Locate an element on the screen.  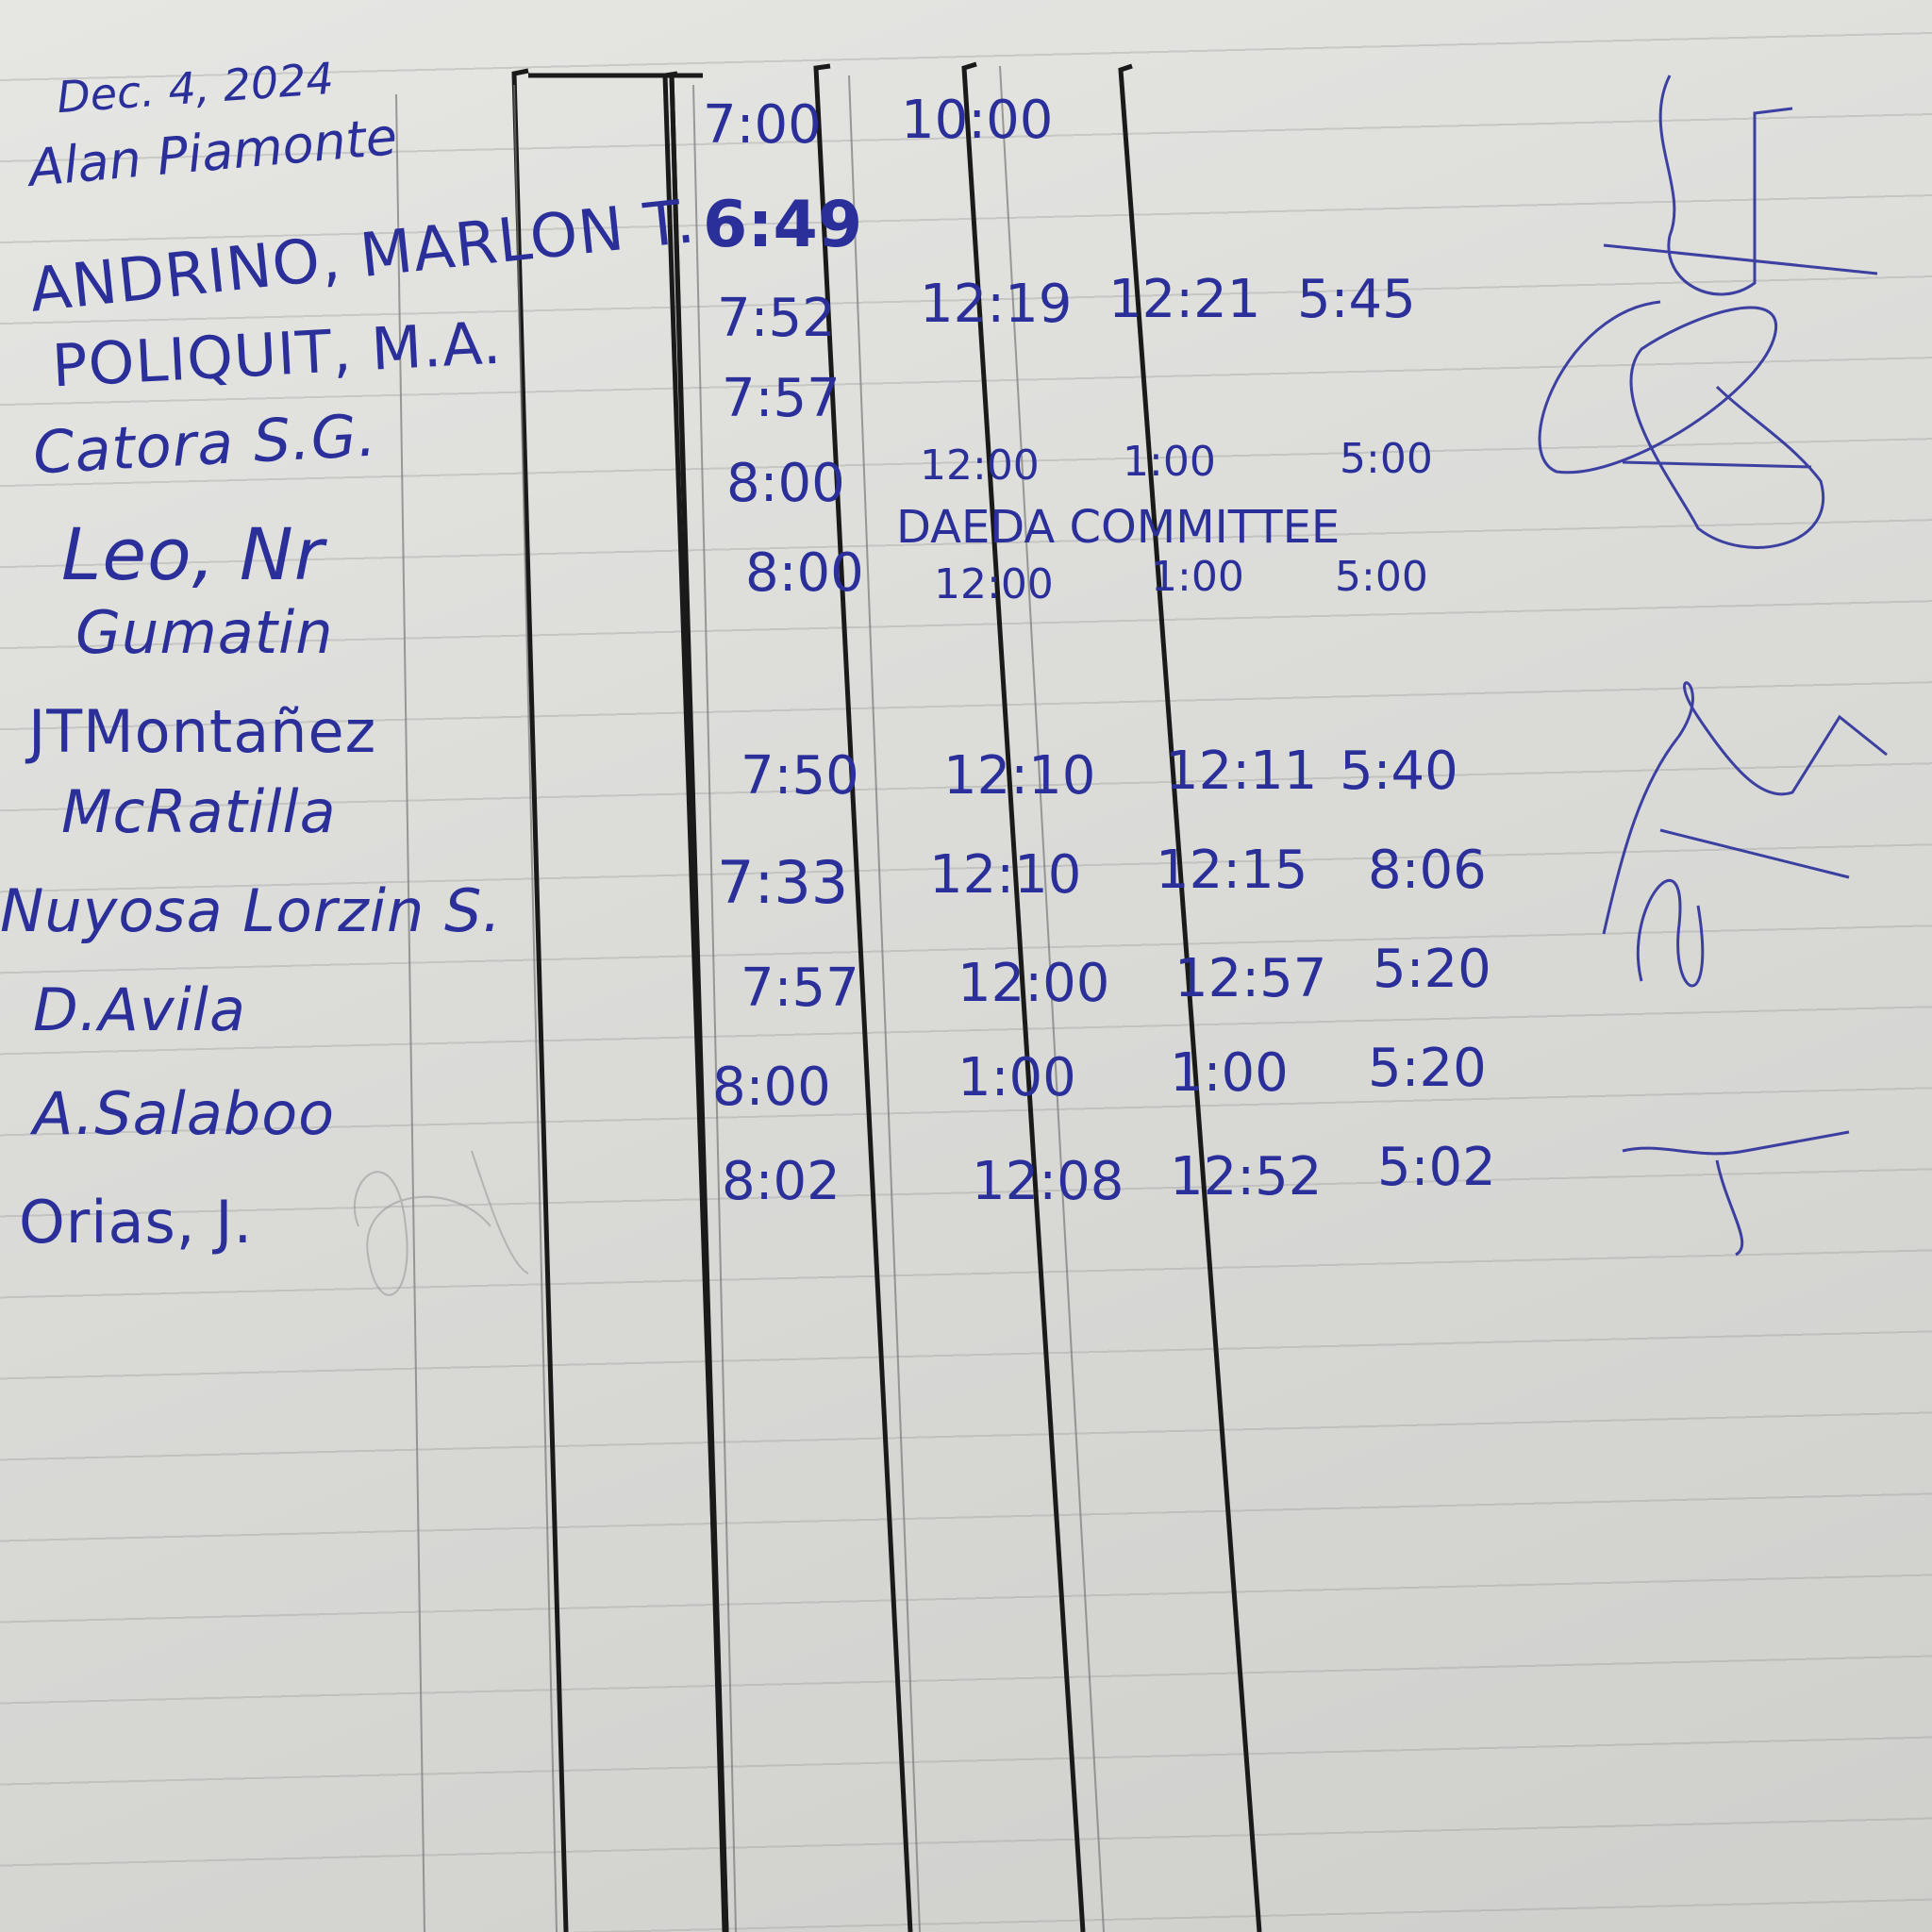
pm-in-time: 12:21 is located at coordinates (1184, 299).